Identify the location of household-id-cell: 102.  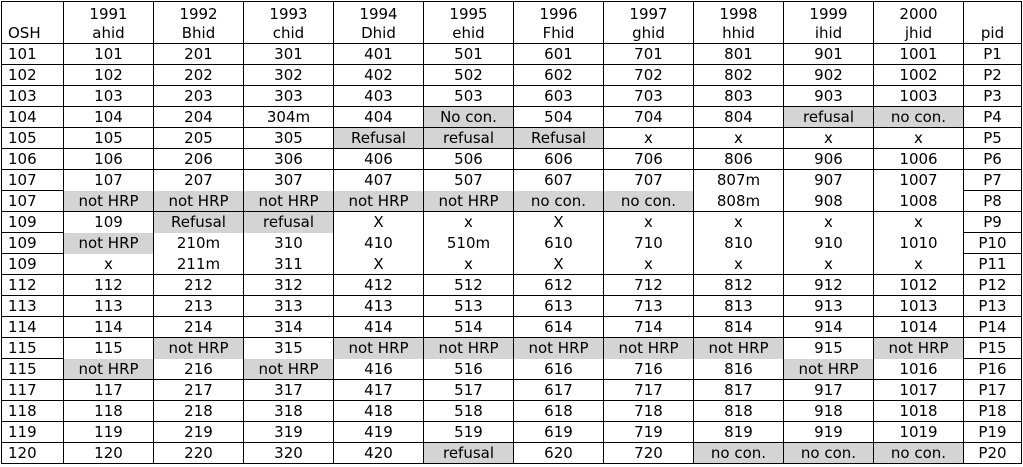
(108, 75).